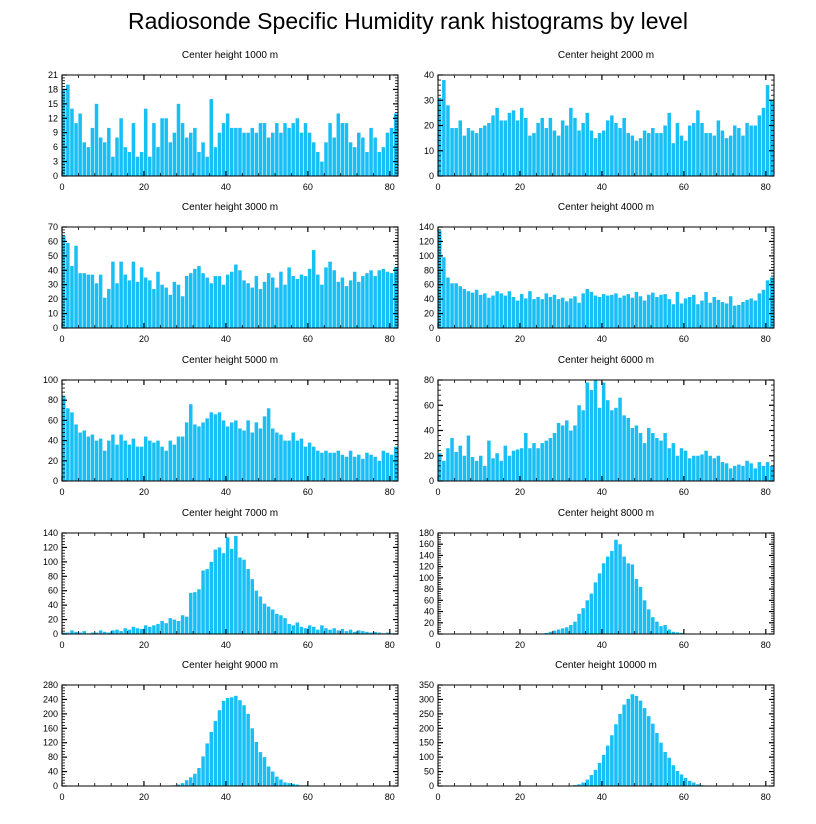  I want to click on y-tick-label: 18, so click(53, 89).